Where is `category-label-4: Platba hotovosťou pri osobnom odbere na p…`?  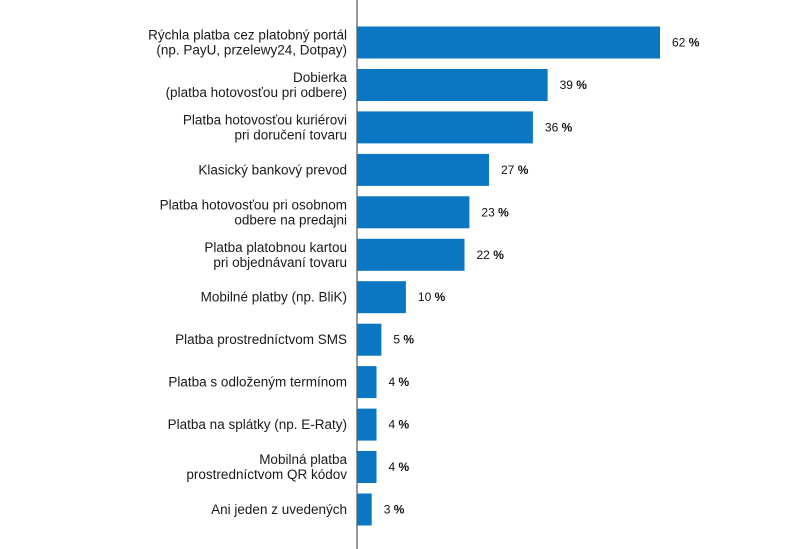
category-label-4: Platba hotovosťou pri osobnom odbere na p… is located at coordinates (253, 212).